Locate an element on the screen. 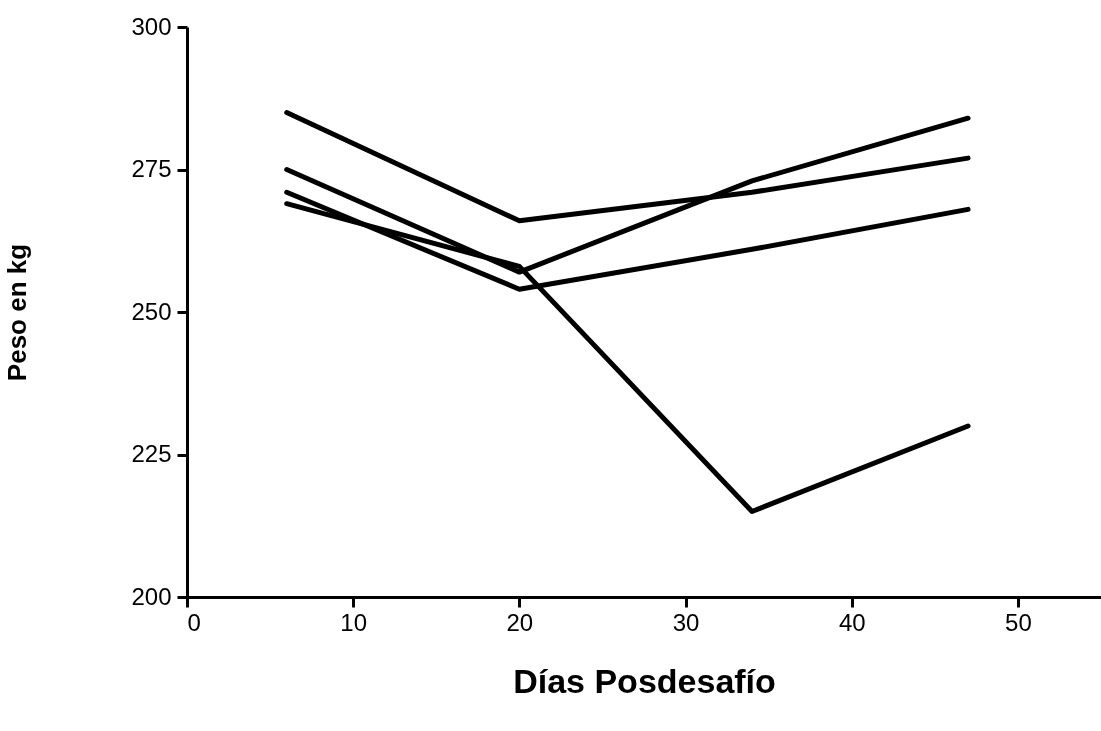 The height and width of the screenshot is (731, 1101). x-tick-label: 20 is located at coordinates (520, 622).